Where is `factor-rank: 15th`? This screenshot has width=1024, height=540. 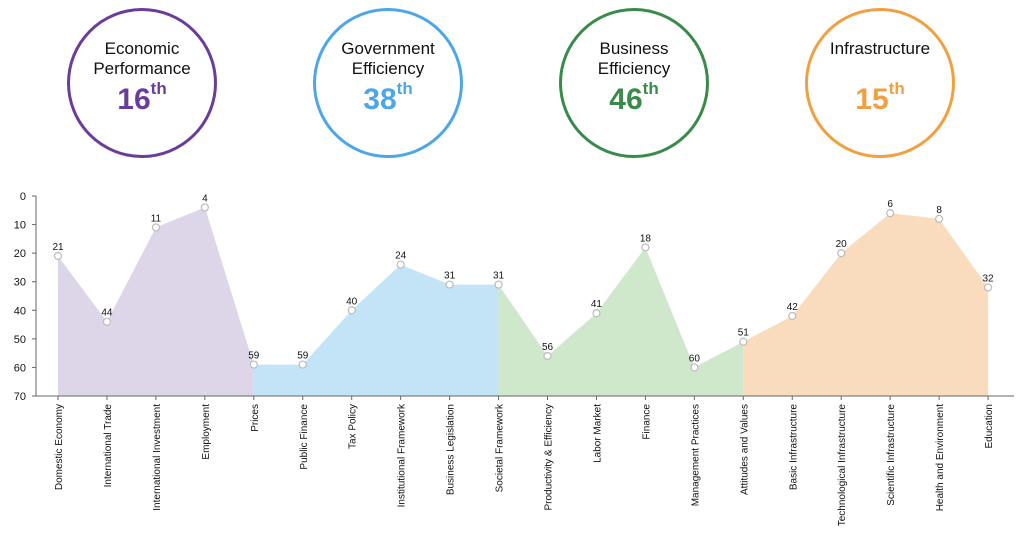
factor-rank: 15th is located at coordinates (880, 98).